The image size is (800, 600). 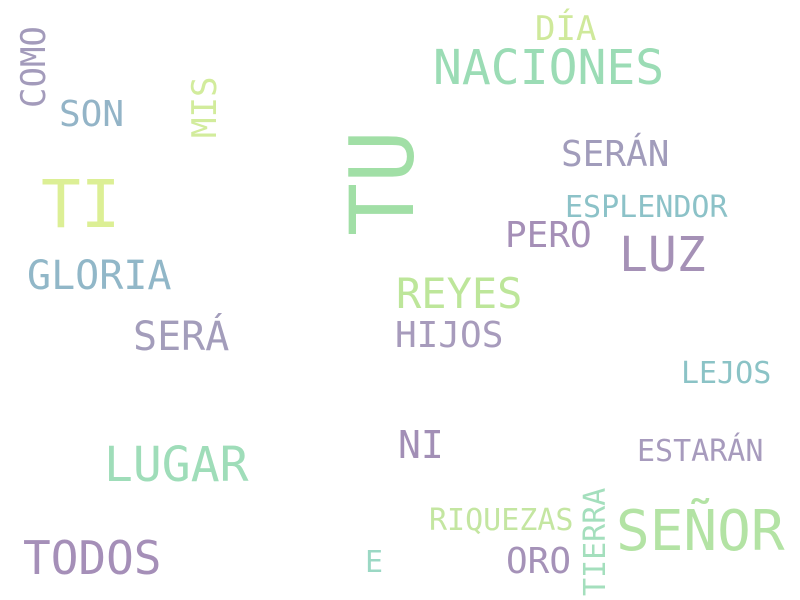 I want to click on word-luz: LUZ, so click(x=662, y=255).